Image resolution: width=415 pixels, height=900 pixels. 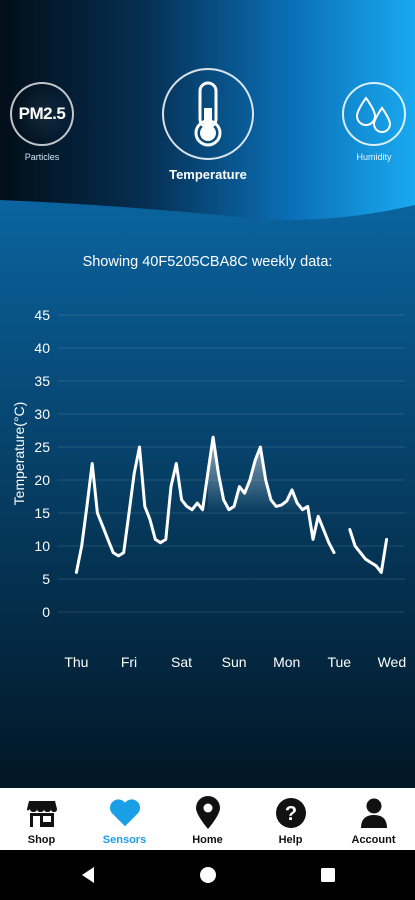 What do you see at coordinates (328, 875) in the screenshot?
I see `recents-icon` at bounding box center [328, 875].